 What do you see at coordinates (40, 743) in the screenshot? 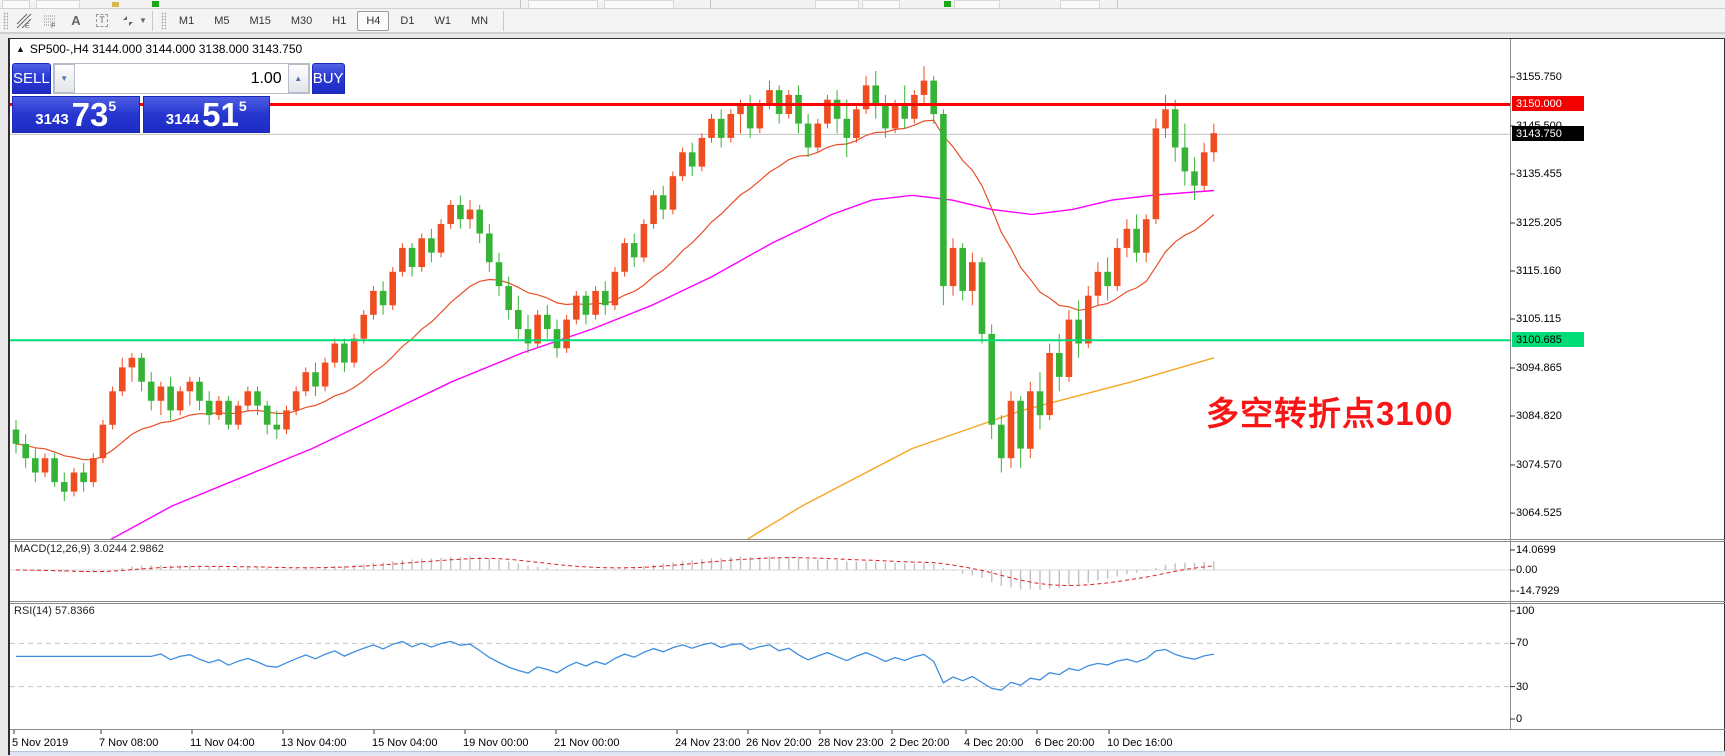
I see `time-axis-label: 5 Nov 2019` at bounding box center [40, 743].